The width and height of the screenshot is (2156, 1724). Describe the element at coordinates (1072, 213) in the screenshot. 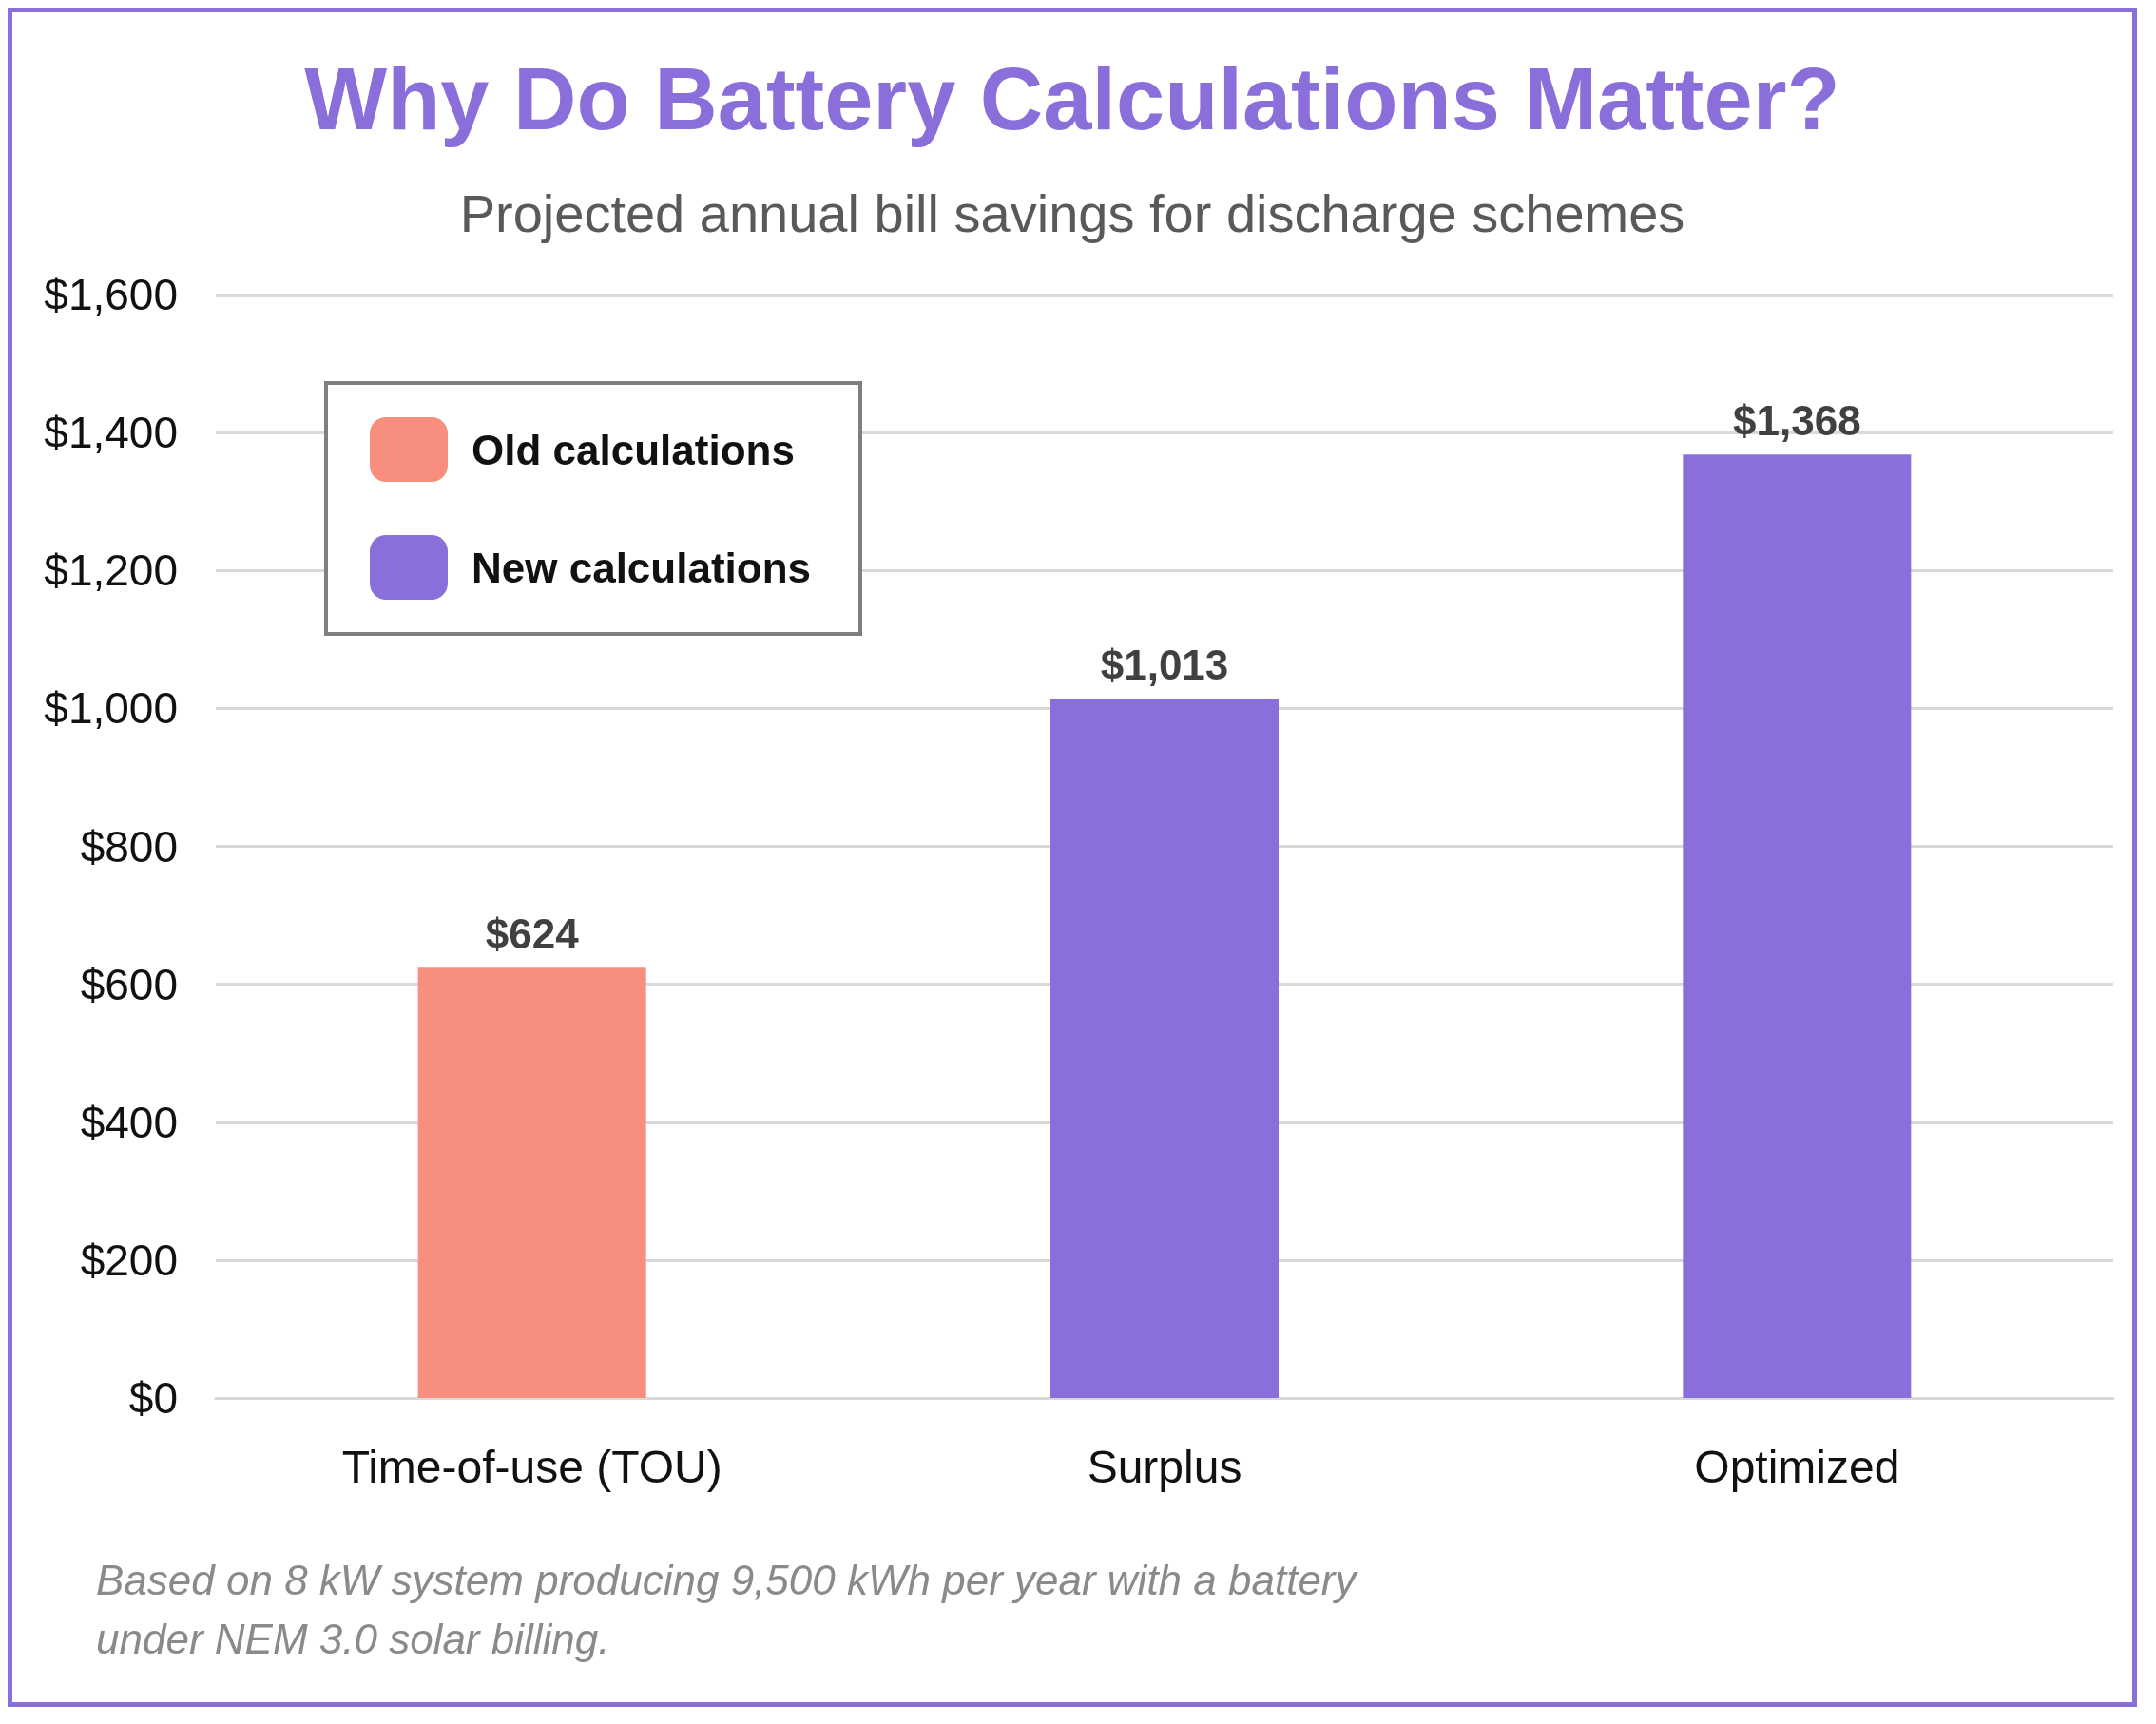

I see `chart-subtitle: Projected annual bill savings for discharge schemes` at that location.